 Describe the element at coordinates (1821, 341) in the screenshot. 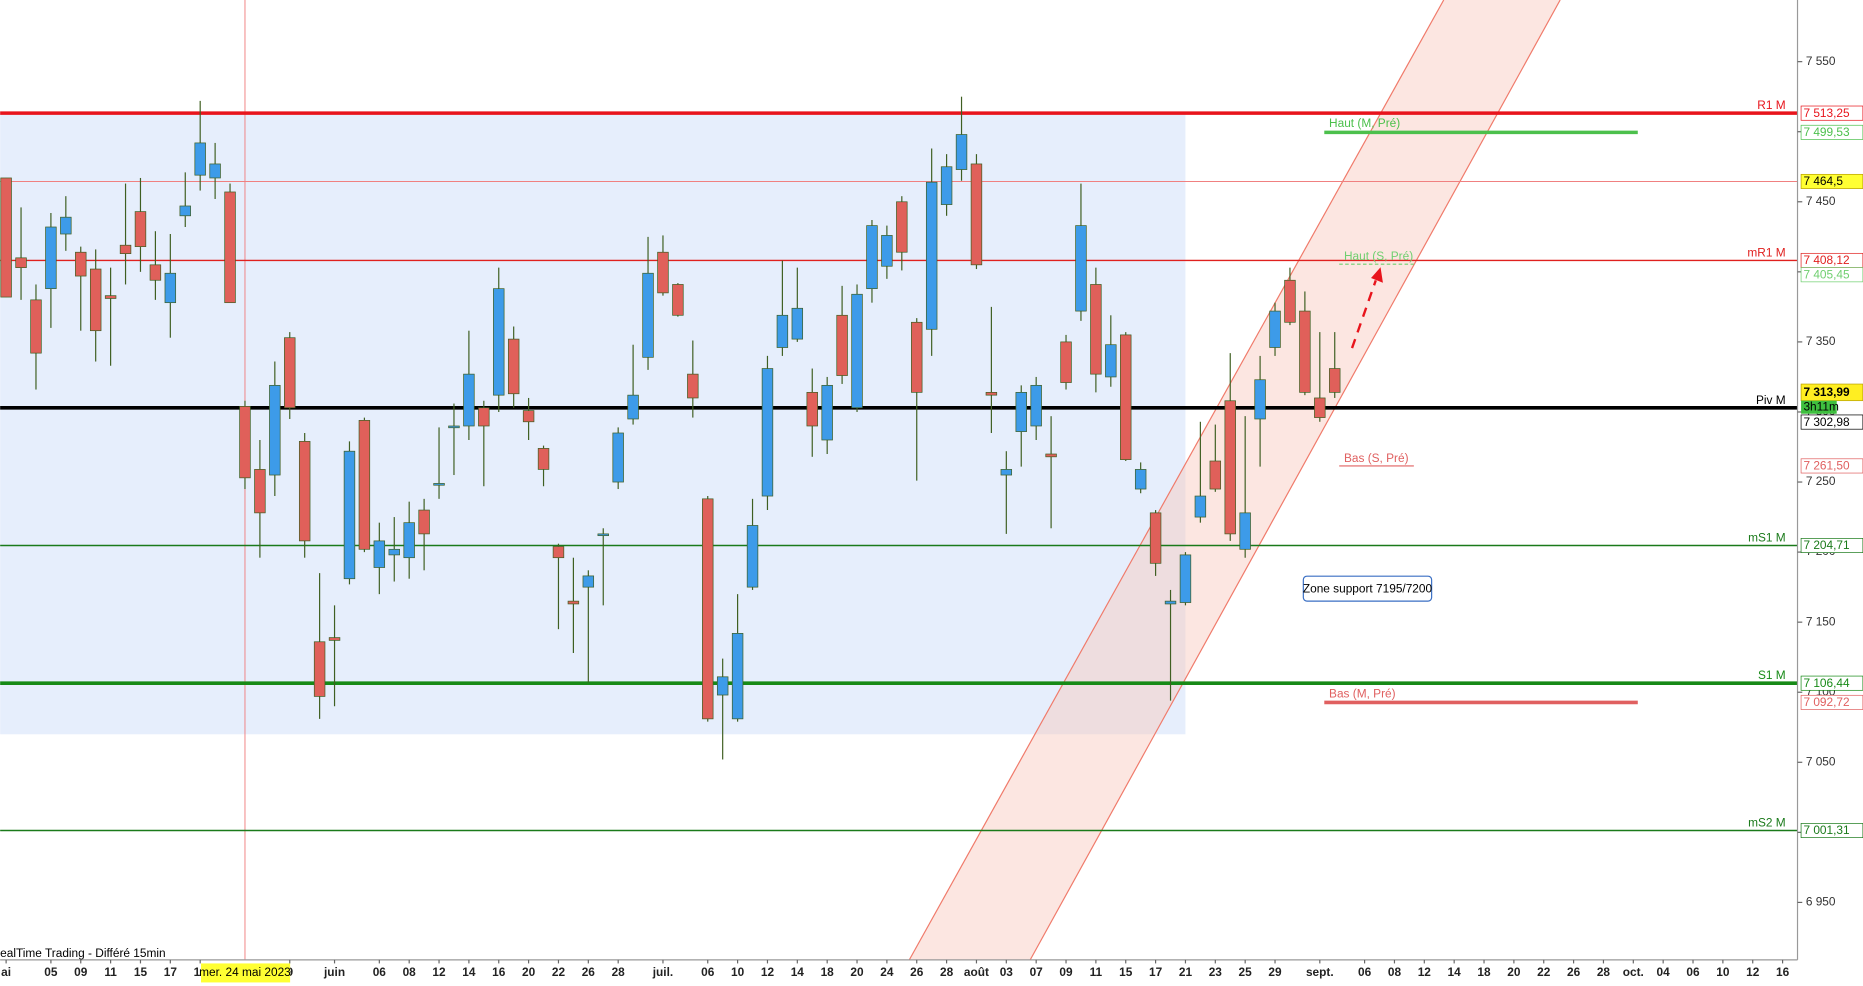

I see `y-tick-label: 7 350` at that location.